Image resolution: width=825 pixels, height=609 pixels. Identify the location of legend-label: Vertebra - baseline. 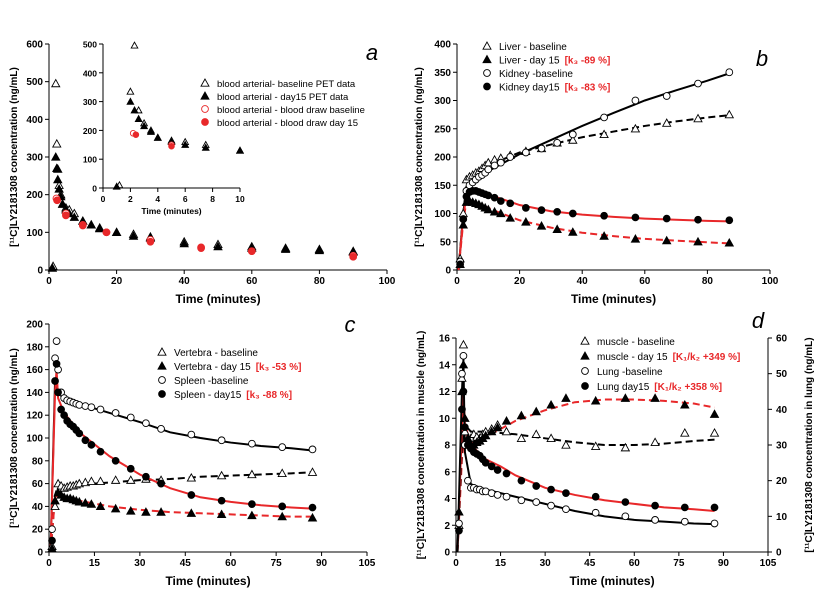
(216, 353).